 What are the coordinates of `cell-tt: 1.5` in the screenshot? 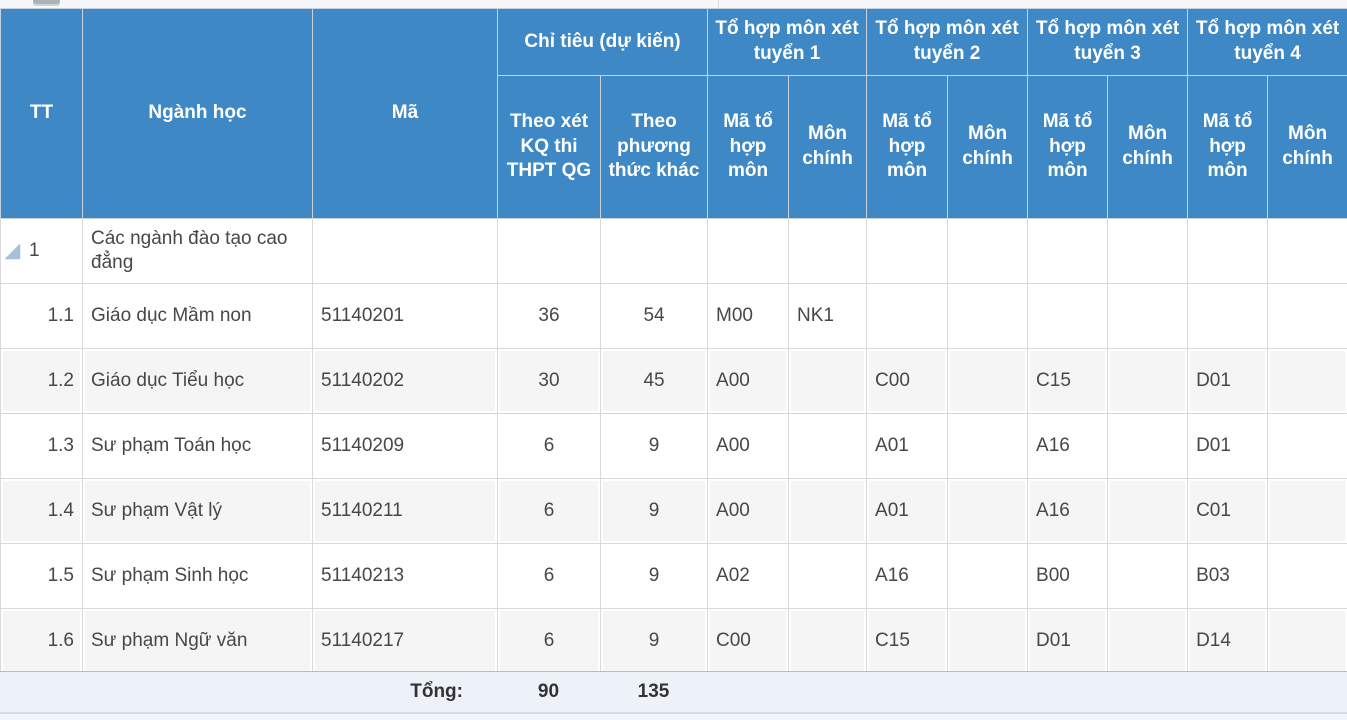 It's located at (41, 576).